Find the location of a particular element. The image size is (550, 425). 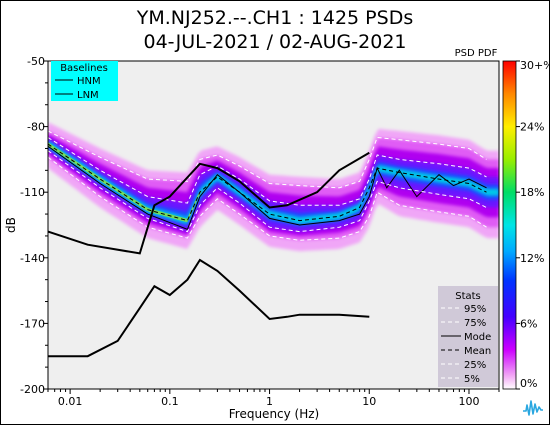

chart-subtitle: 04-JUL-2021 / 02-AUG-2021 is located at coordinates (275, 42).